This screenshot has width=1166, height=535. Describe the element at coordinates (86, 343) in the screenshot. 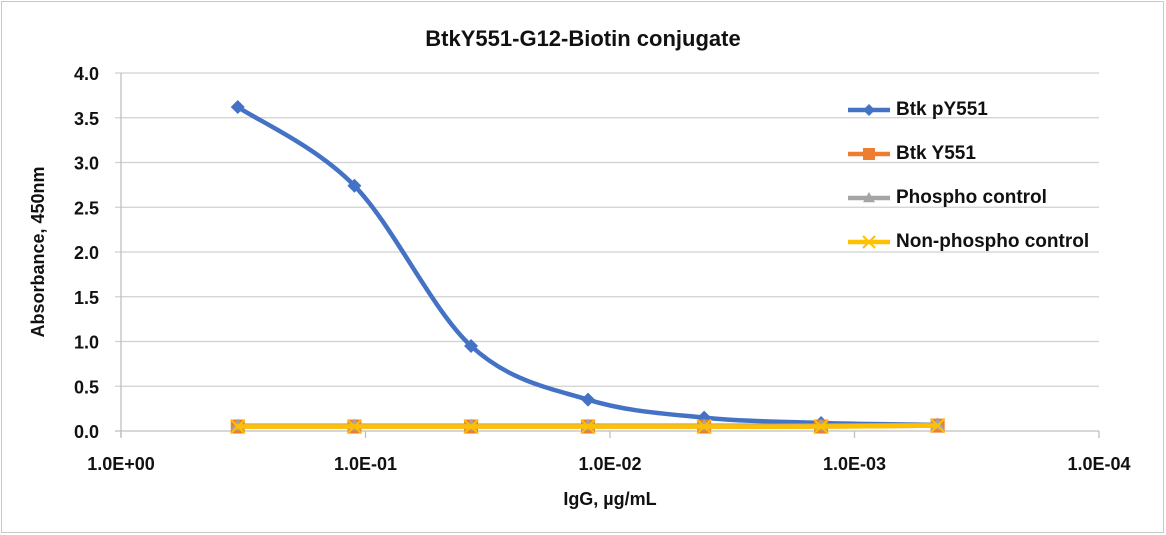

I see `y-tick-label: 1.0` at that location.